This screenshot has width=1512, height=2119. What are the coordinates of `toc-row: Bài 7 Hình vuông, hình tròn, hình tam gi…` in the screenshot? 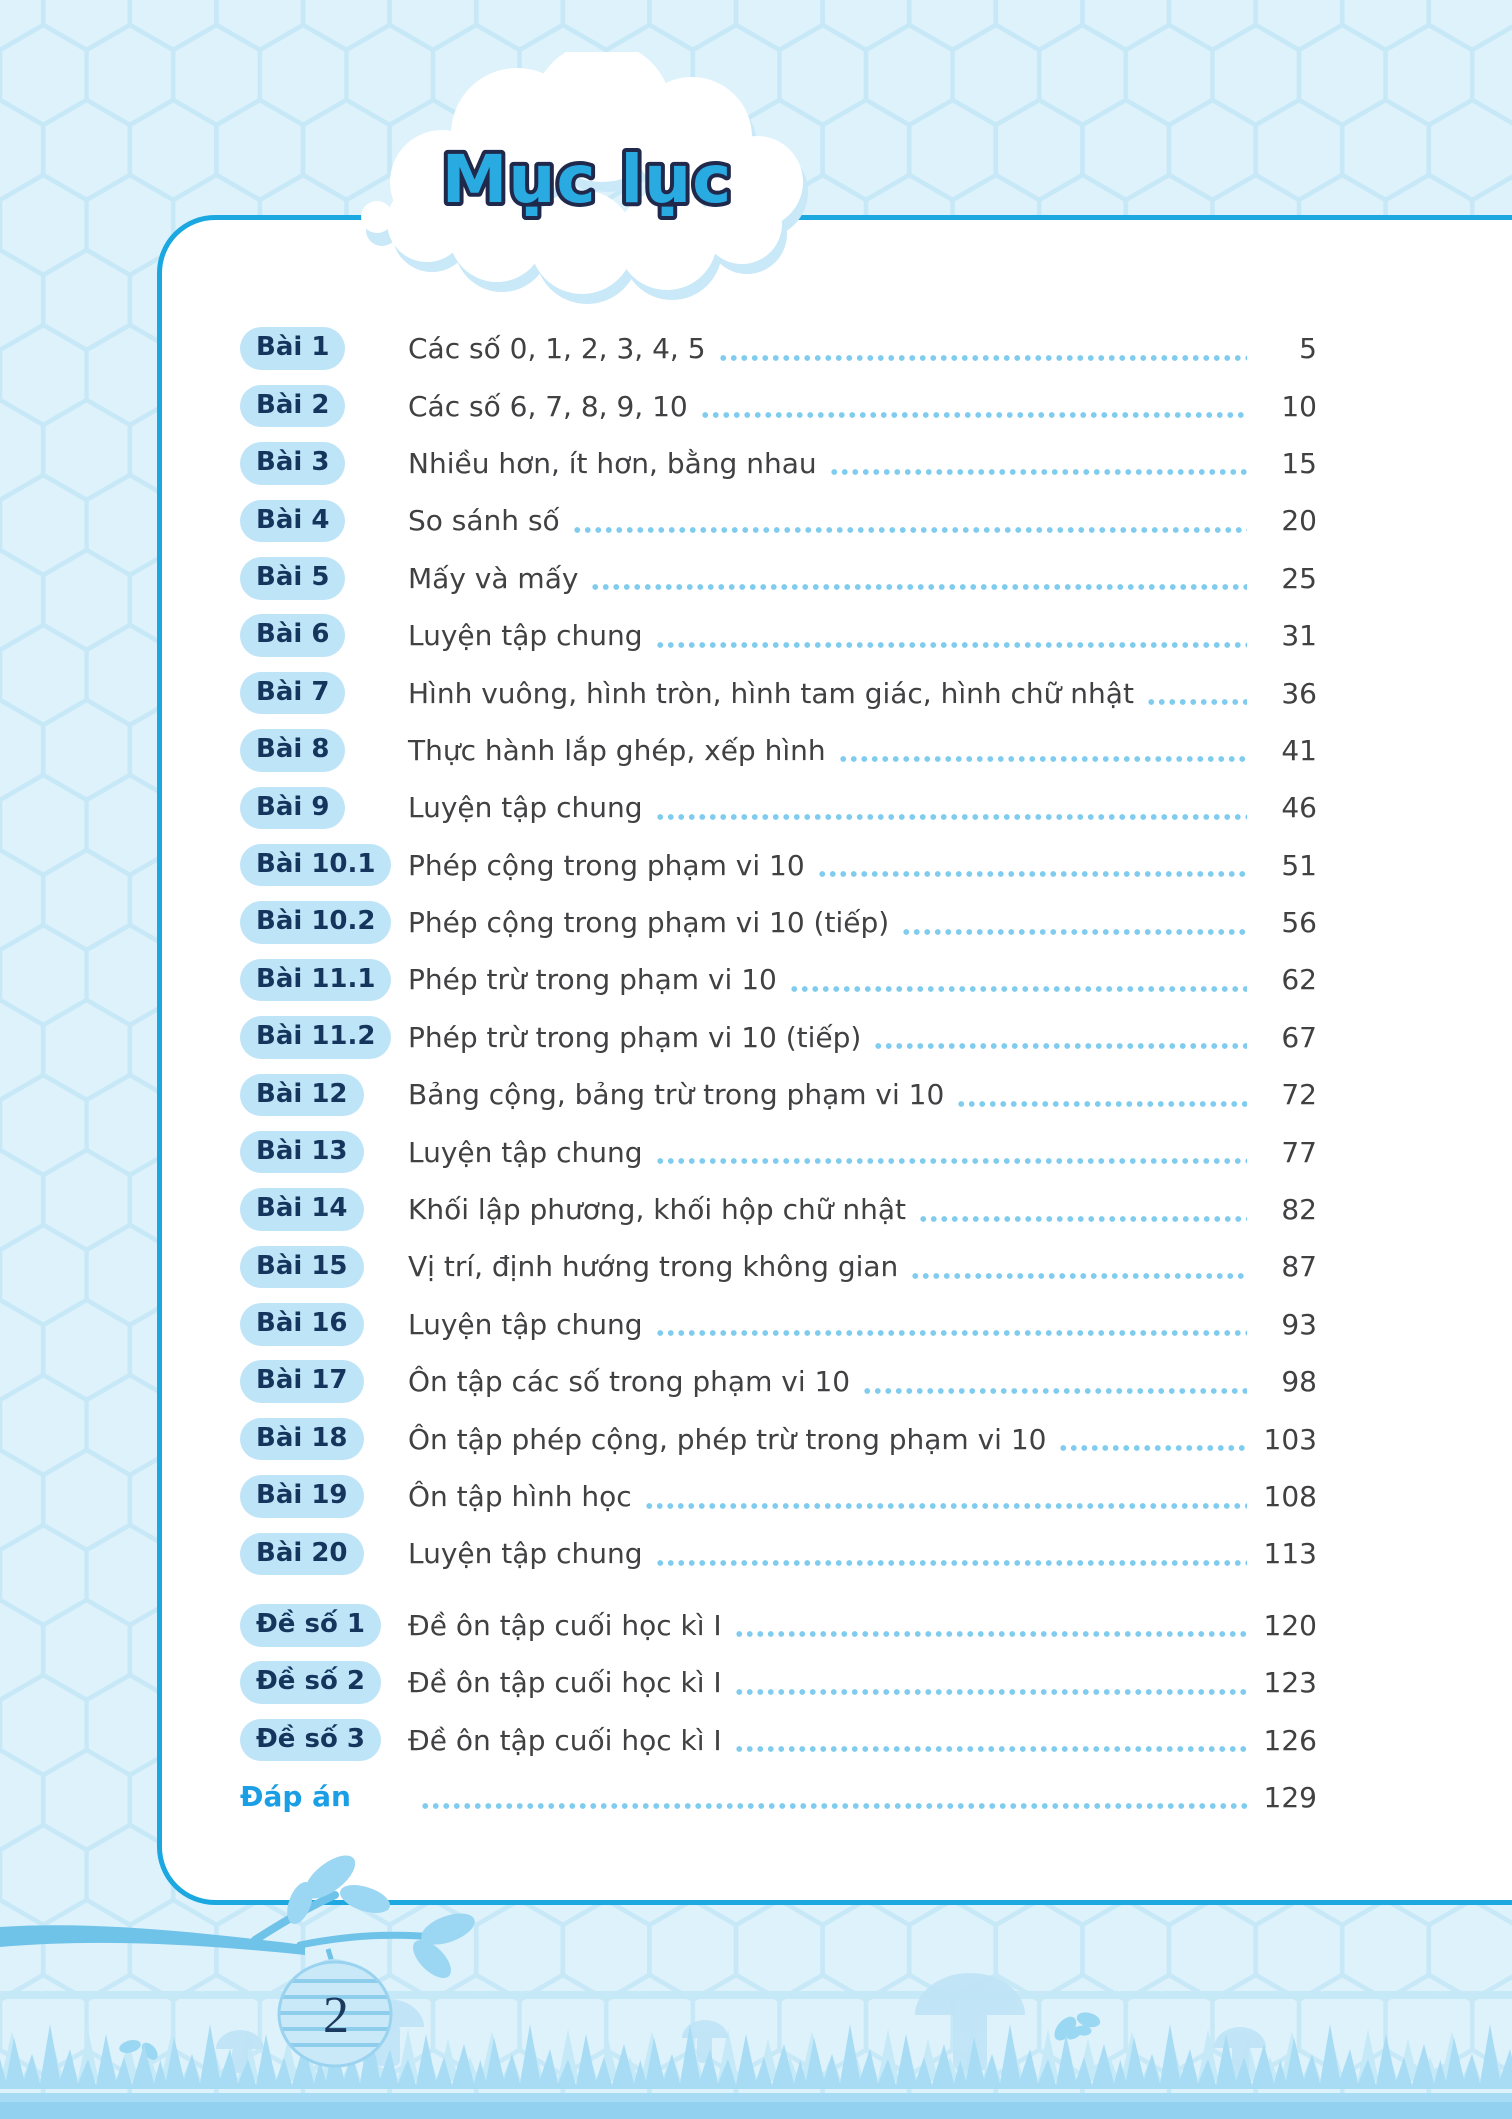 It's located at (778, 692).